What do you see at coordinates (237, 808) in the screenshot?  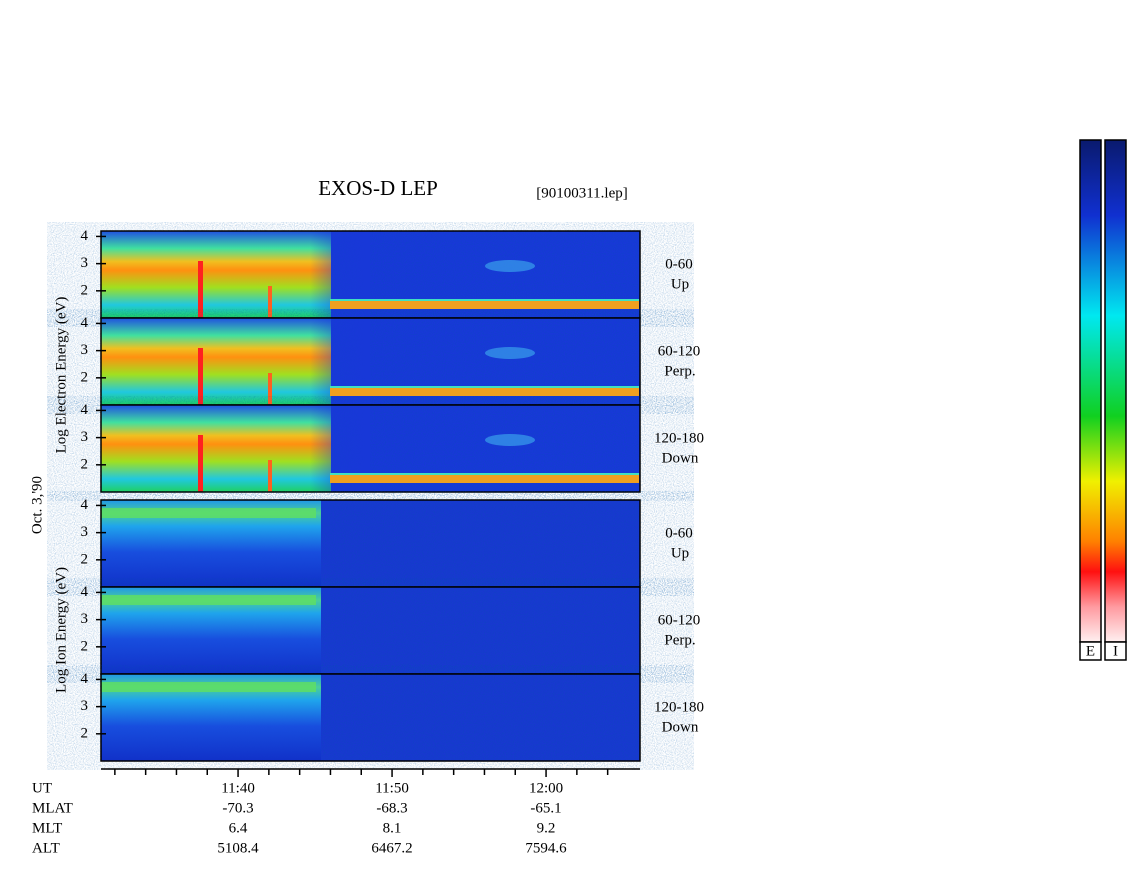 I see `ephemeris-value: -70.3` at bounding box center [237, 808].